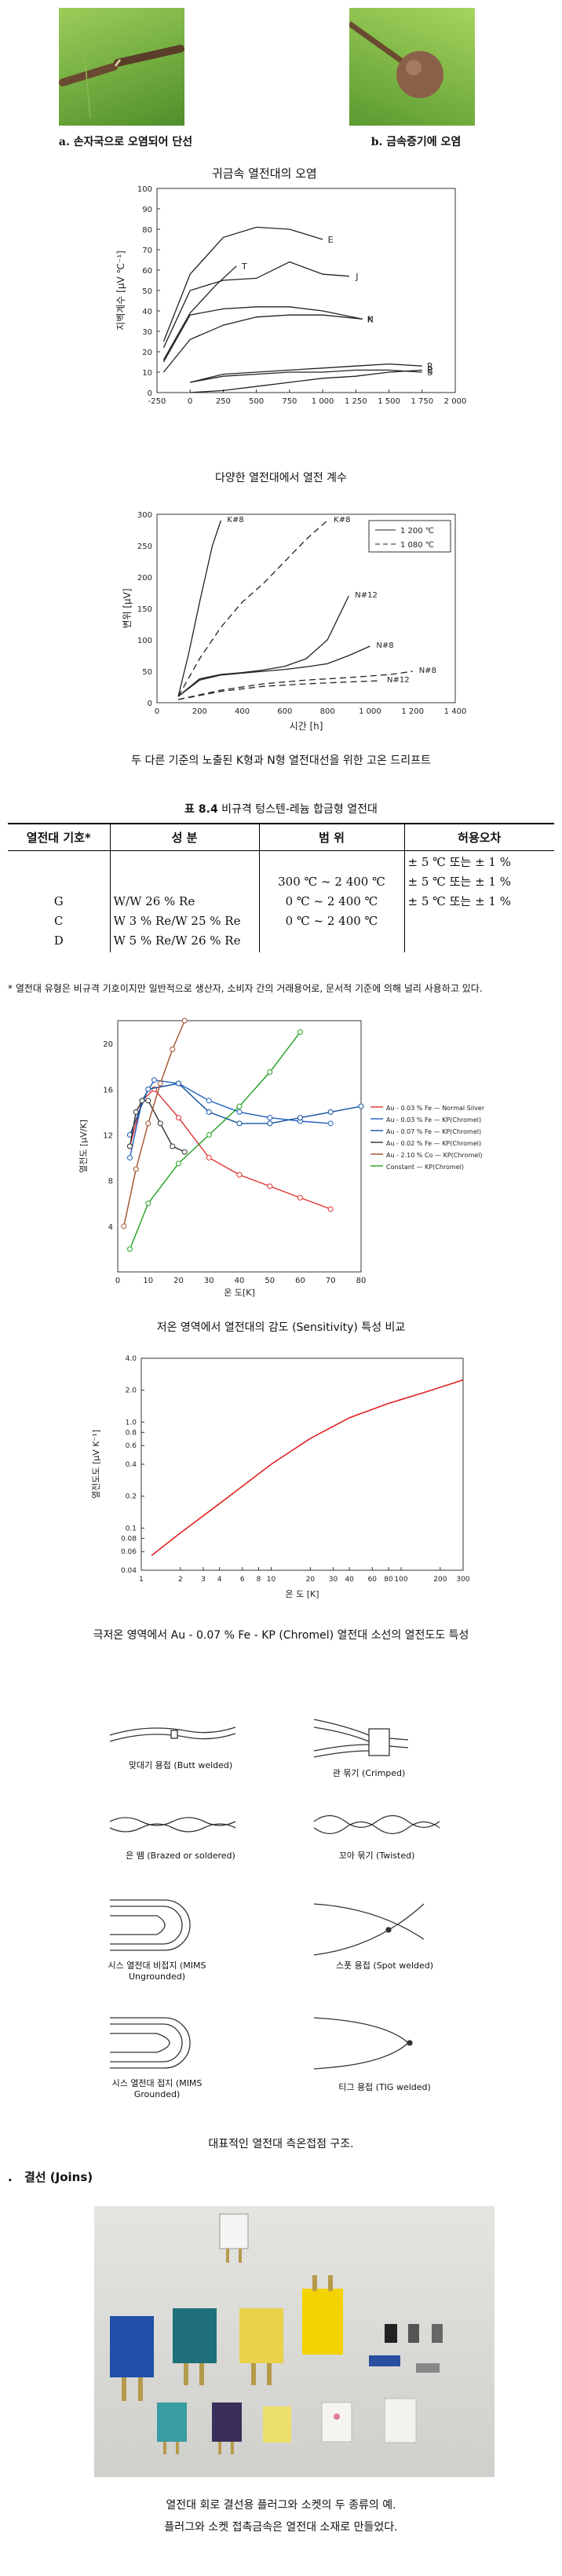  Describe the element at coordinates (147, 672) in the screenshot. I see `chart2-ytick-label: 50` at that location.